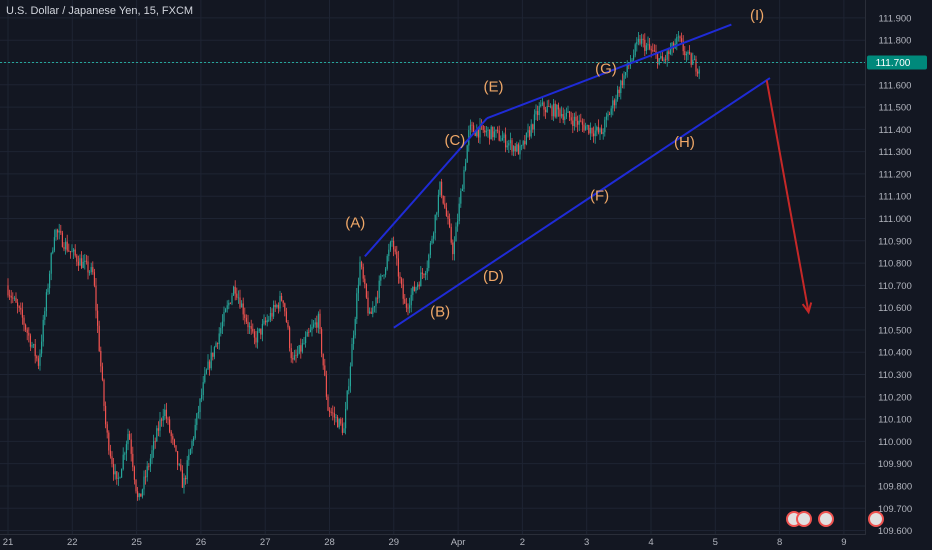  What do you see at coordinates (895, 197) in the screenshot?
I see `price-tick-label: 111.100` at bounding box center [895, 197].